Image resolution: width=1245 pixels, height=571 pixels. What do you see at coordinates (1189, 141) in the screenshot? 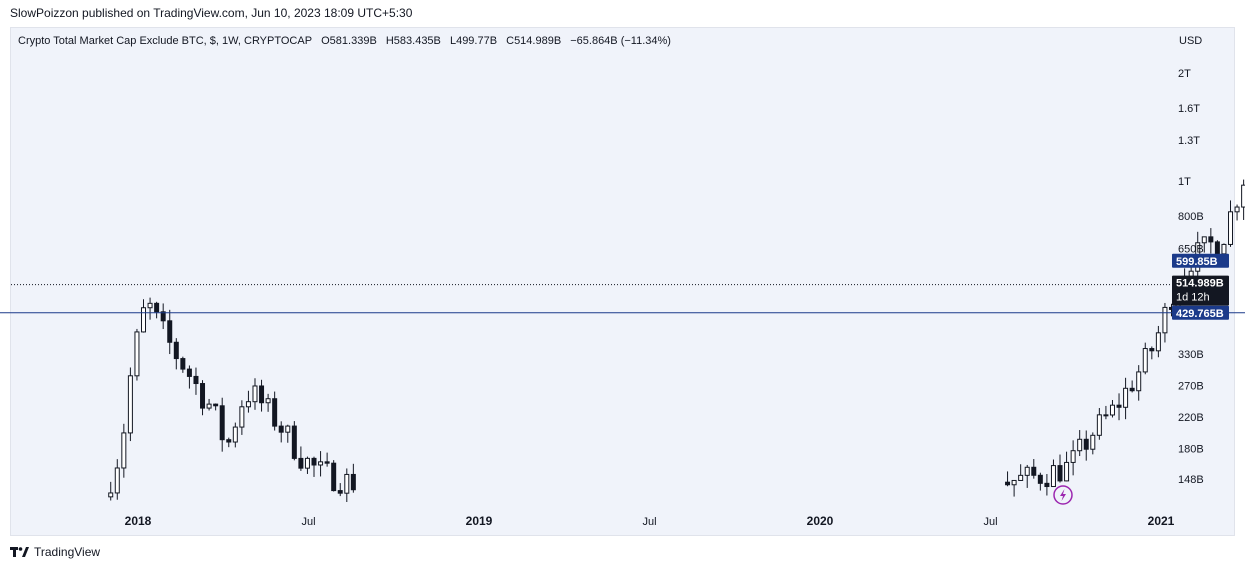
I see `price-tick-label: 1.3T` at bounding box center [1189, 141].